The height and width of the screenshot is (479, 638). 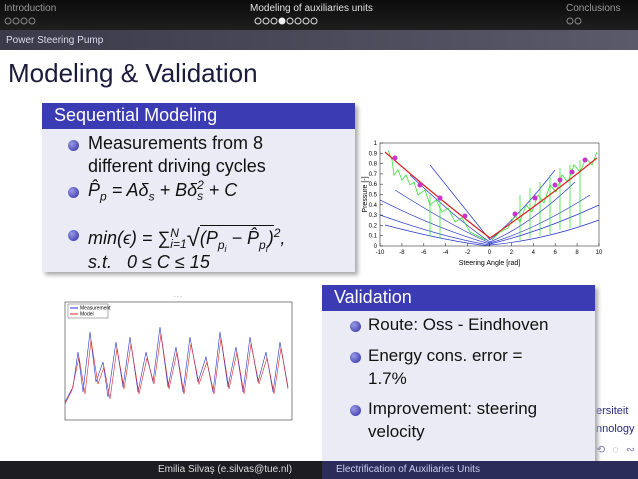 What do you see at coordinates (311, 8) in the screenshot?
I see `section-link: Modeling of auxiliaries units` at bounding box center [311, 8].